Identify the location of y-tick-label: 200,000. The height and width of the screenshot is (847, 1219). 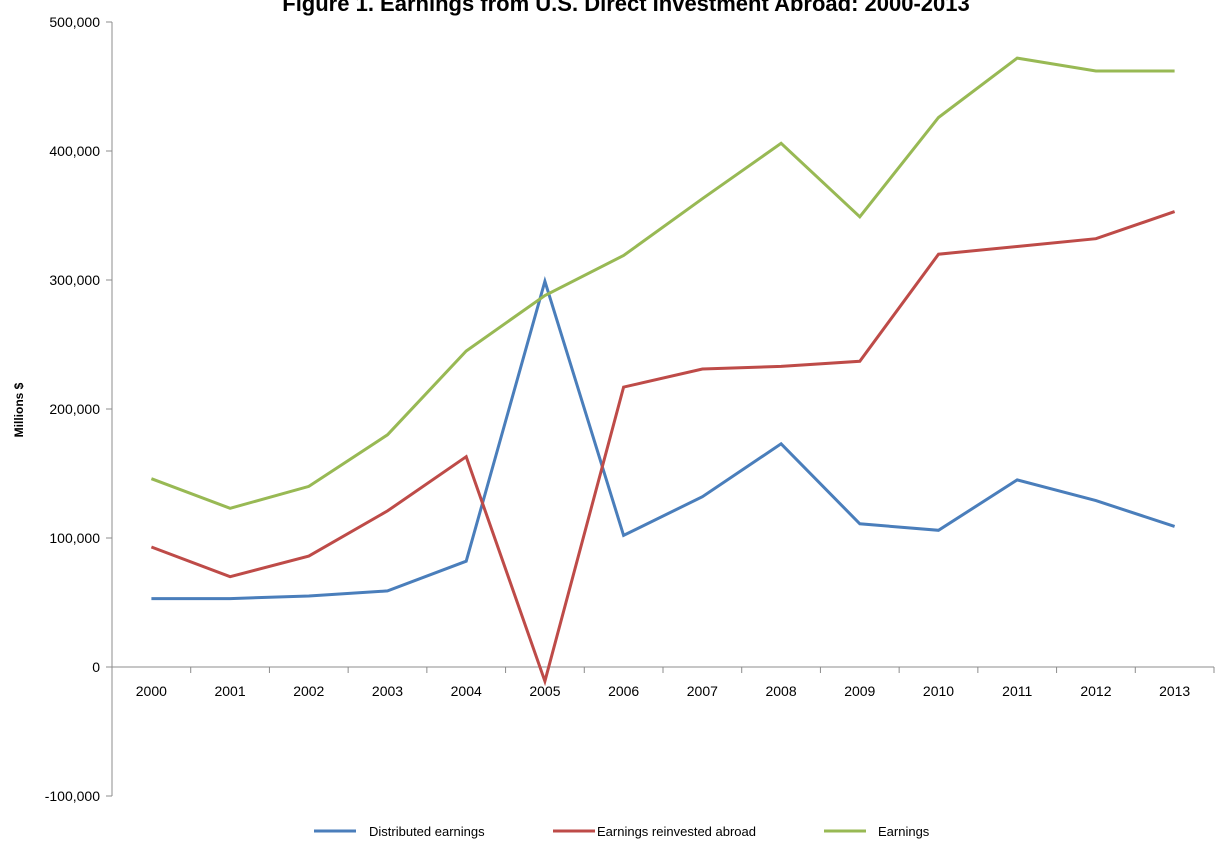
(74, 409).